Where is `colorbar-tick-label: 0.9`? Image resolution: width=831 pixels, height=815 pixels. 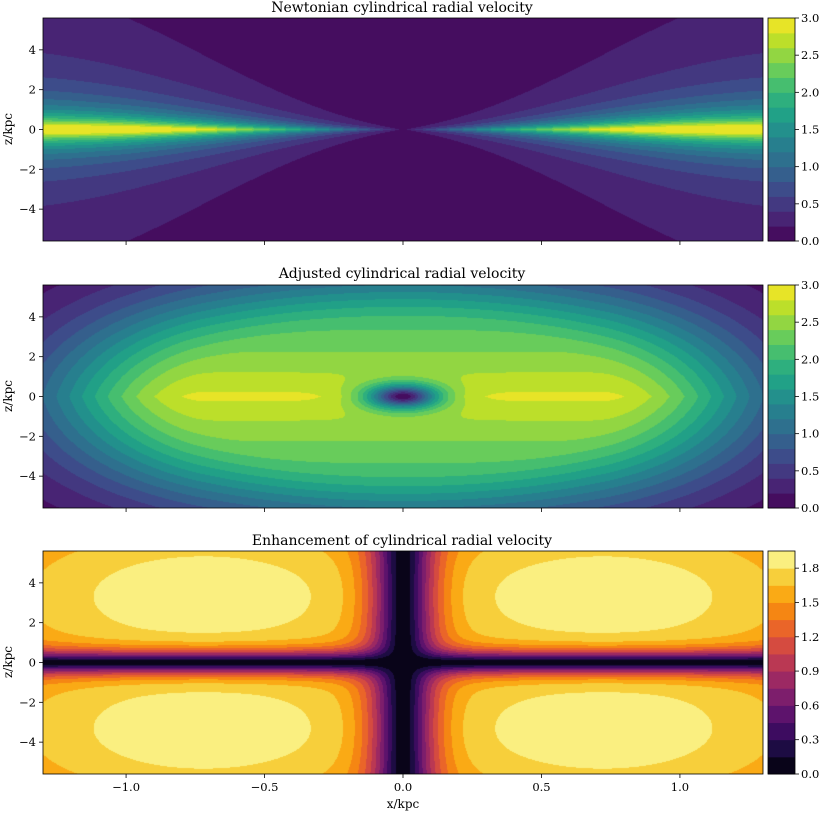
colorbar-tick-label: 0.9 is located at coordinates (810, 671).